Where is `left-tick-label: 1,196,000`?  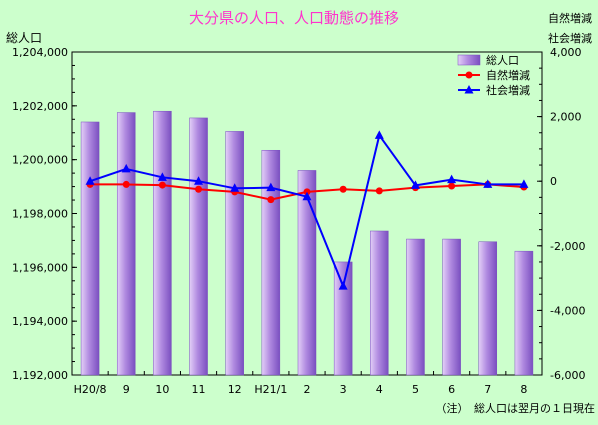 left-tick-label: 1,196,000 is located at coordinates (40, 267).